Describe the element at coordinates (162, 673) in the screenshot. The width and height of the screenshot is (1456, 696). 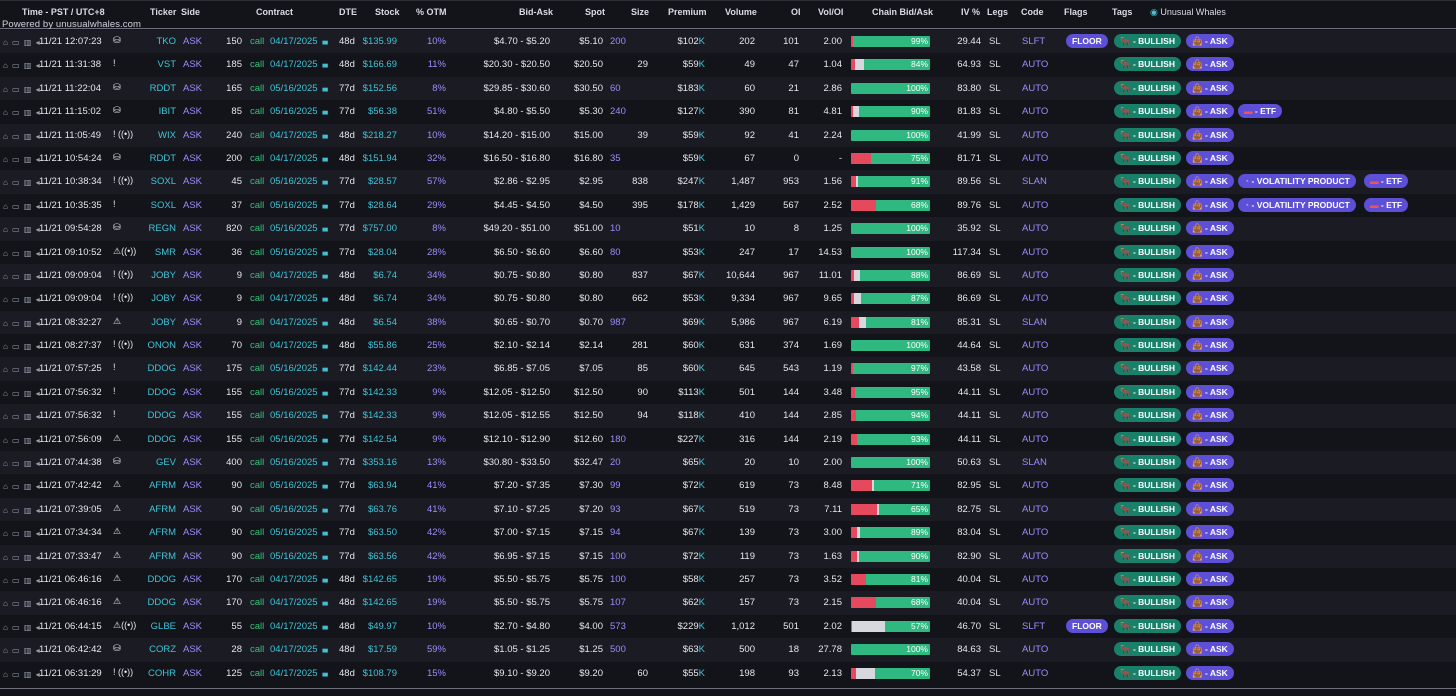
I see `ticker-cell: COHR` at that location.